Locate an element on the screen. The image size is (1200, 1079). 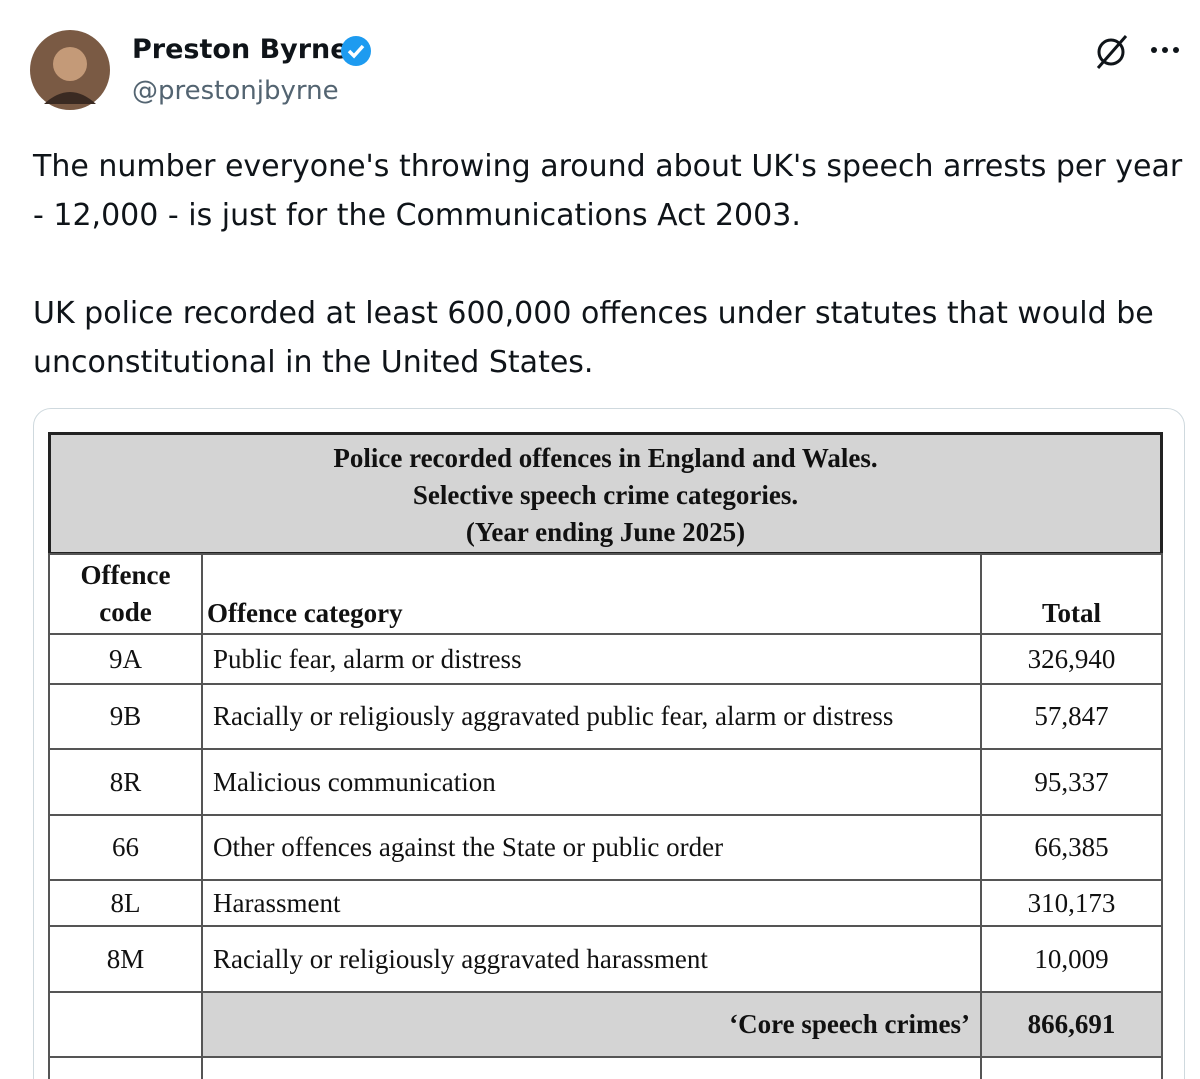
table-cell: 66,385 is located at coordinates (1071, 847).